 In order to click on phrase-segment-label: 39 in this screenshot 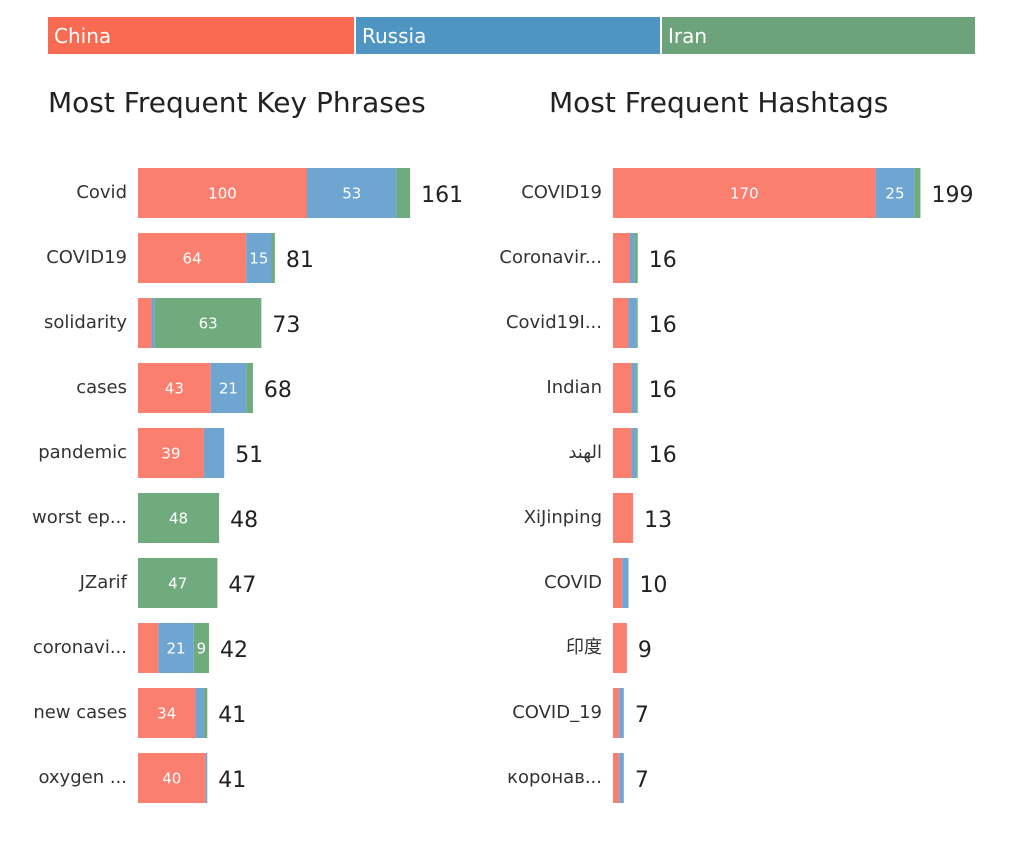, I will do `click(170, 454)`.